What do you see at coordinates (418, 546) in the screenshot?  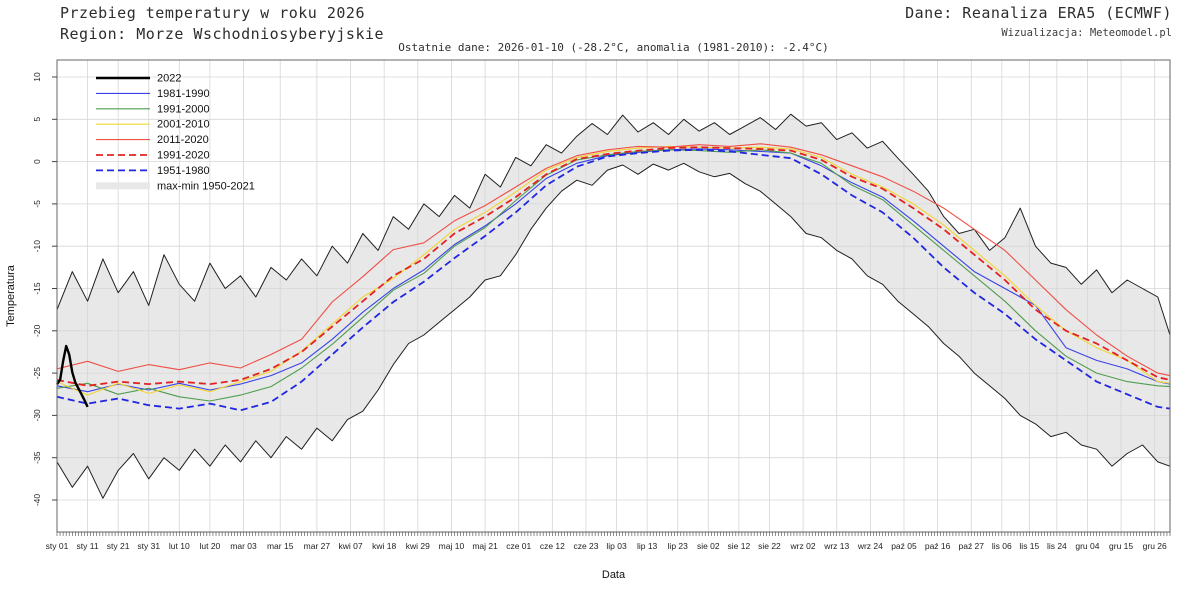 I see `x-tick-label: kwi 29` at bounding box center [418, 546].